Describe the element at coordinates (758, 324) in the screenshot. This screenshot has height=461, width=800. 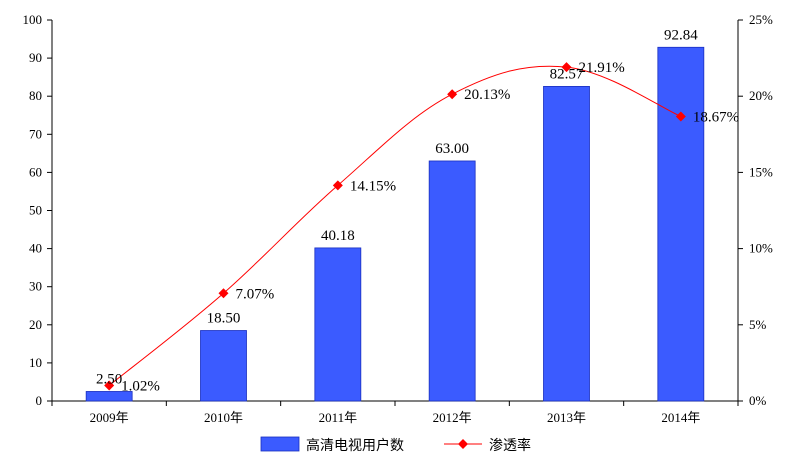
I see `y-right-tick-label: 5%` at that location.